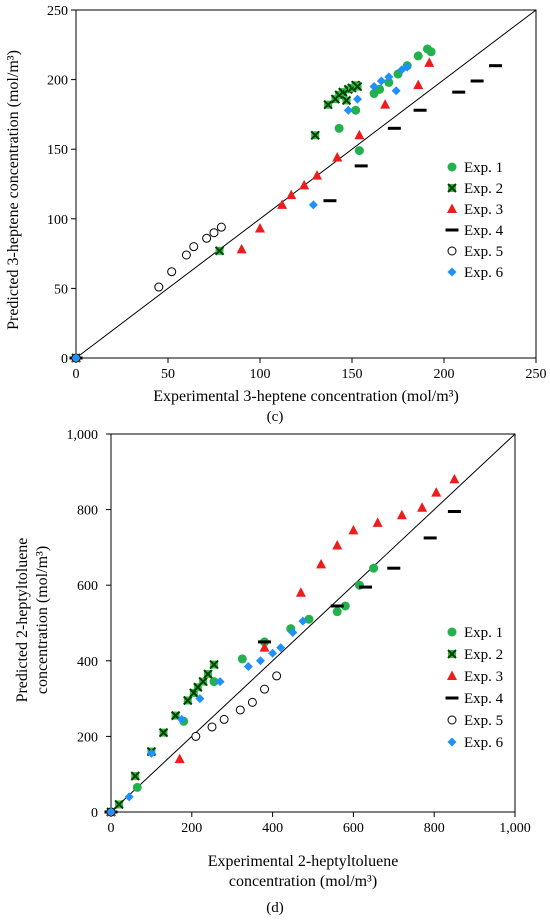 This screenshot has height=924, width=550. I want to click on chart0-legend-label: Exp. 3, so click(483, 210).